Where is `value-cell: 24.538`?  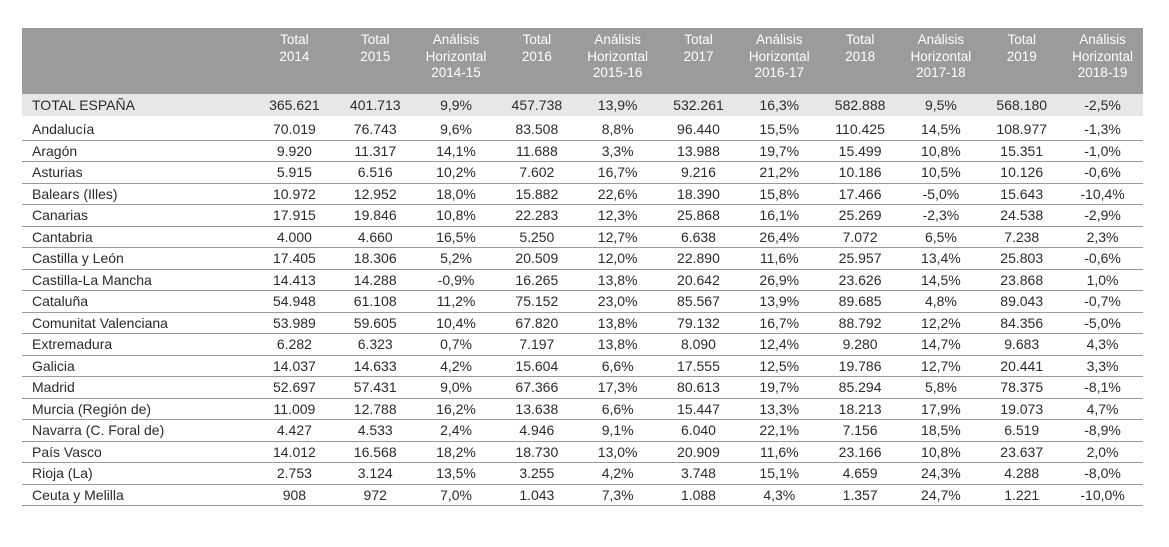 value-cell: 24.538 is located at coordinates (1022, 215).